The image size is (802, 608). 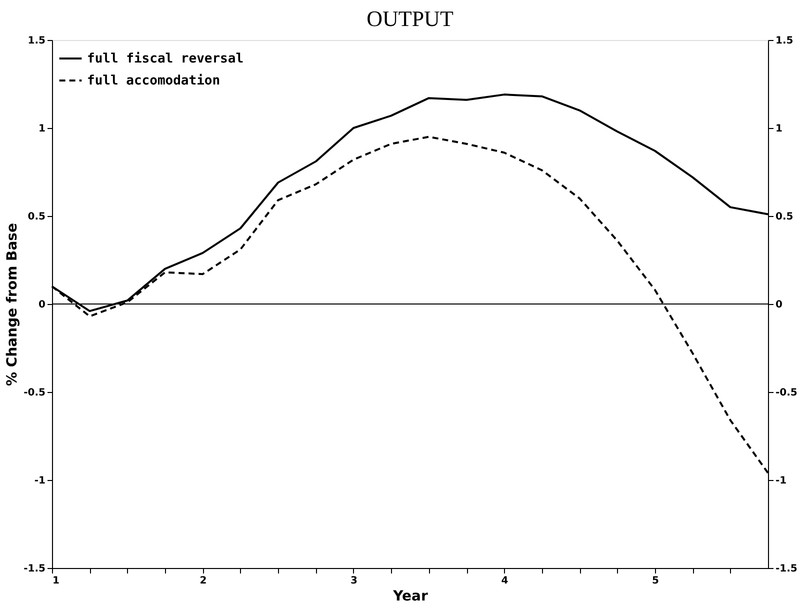 I want to click on x-tick-label: 5, so click(x=655, y=581).